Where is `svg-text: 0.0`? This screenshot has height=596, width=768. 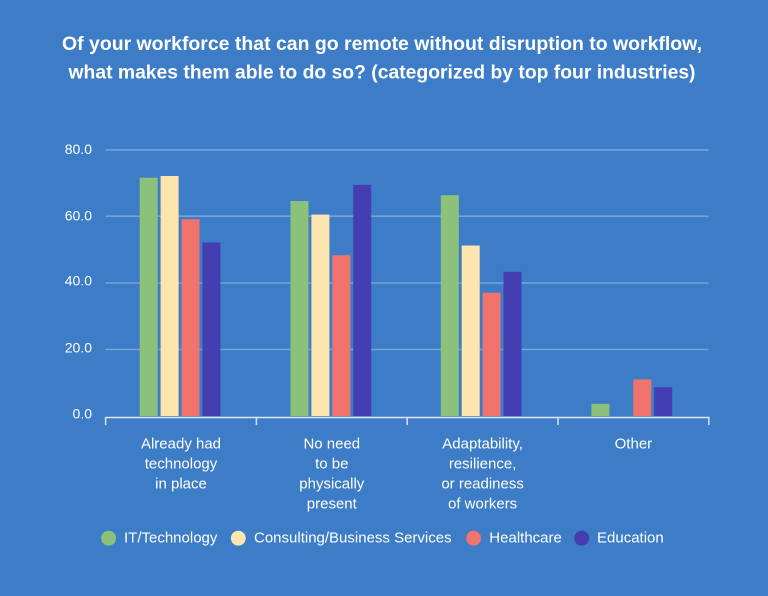 svg-text: 0.0 is located at coordinates (83, 413).